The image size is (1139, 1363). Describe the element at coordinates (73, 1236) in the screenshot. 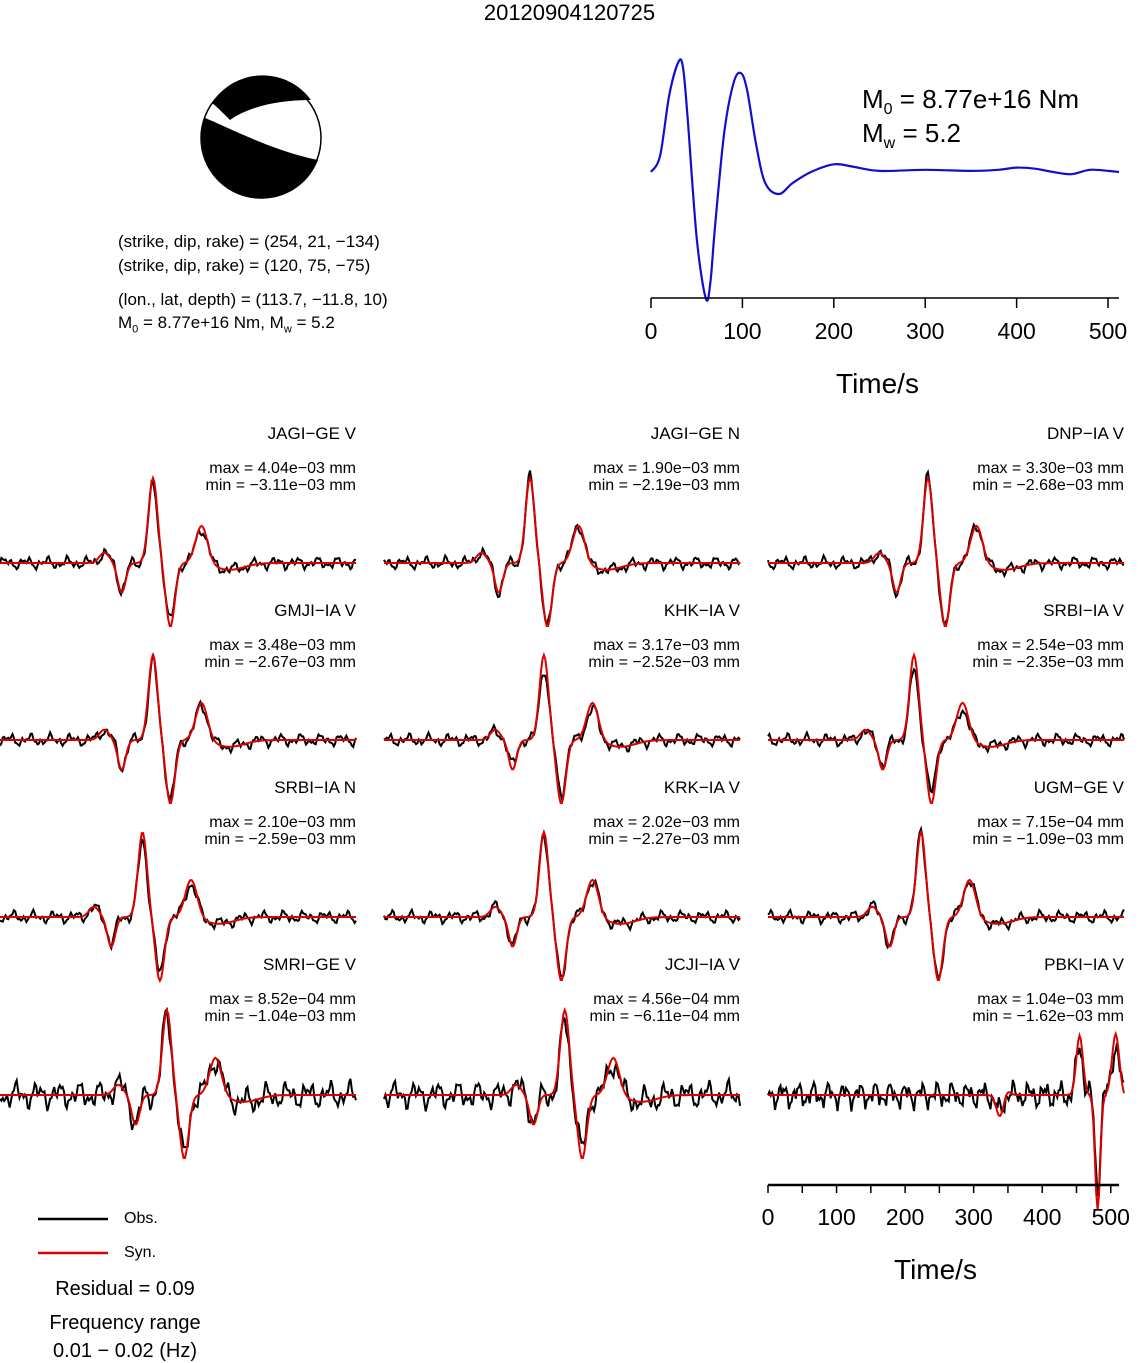

I see `legend-lines` at that location.